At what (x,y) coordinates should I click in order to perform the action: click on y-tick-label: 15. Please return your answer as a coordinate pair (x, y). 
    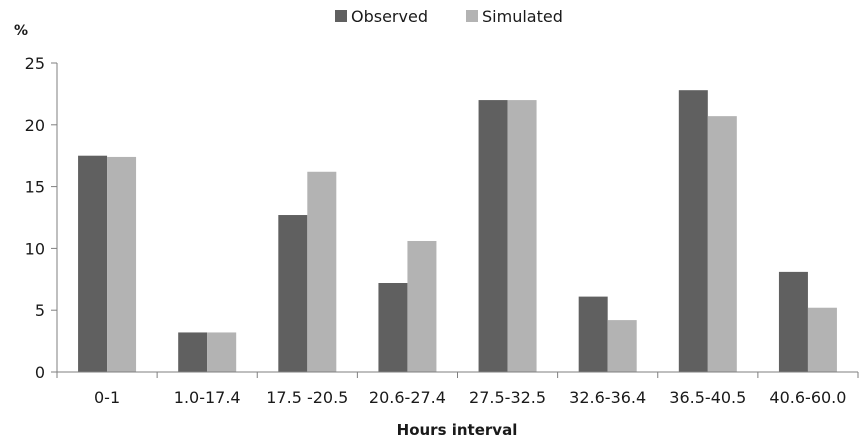
    Looking at the image, I should click on (35, 187).